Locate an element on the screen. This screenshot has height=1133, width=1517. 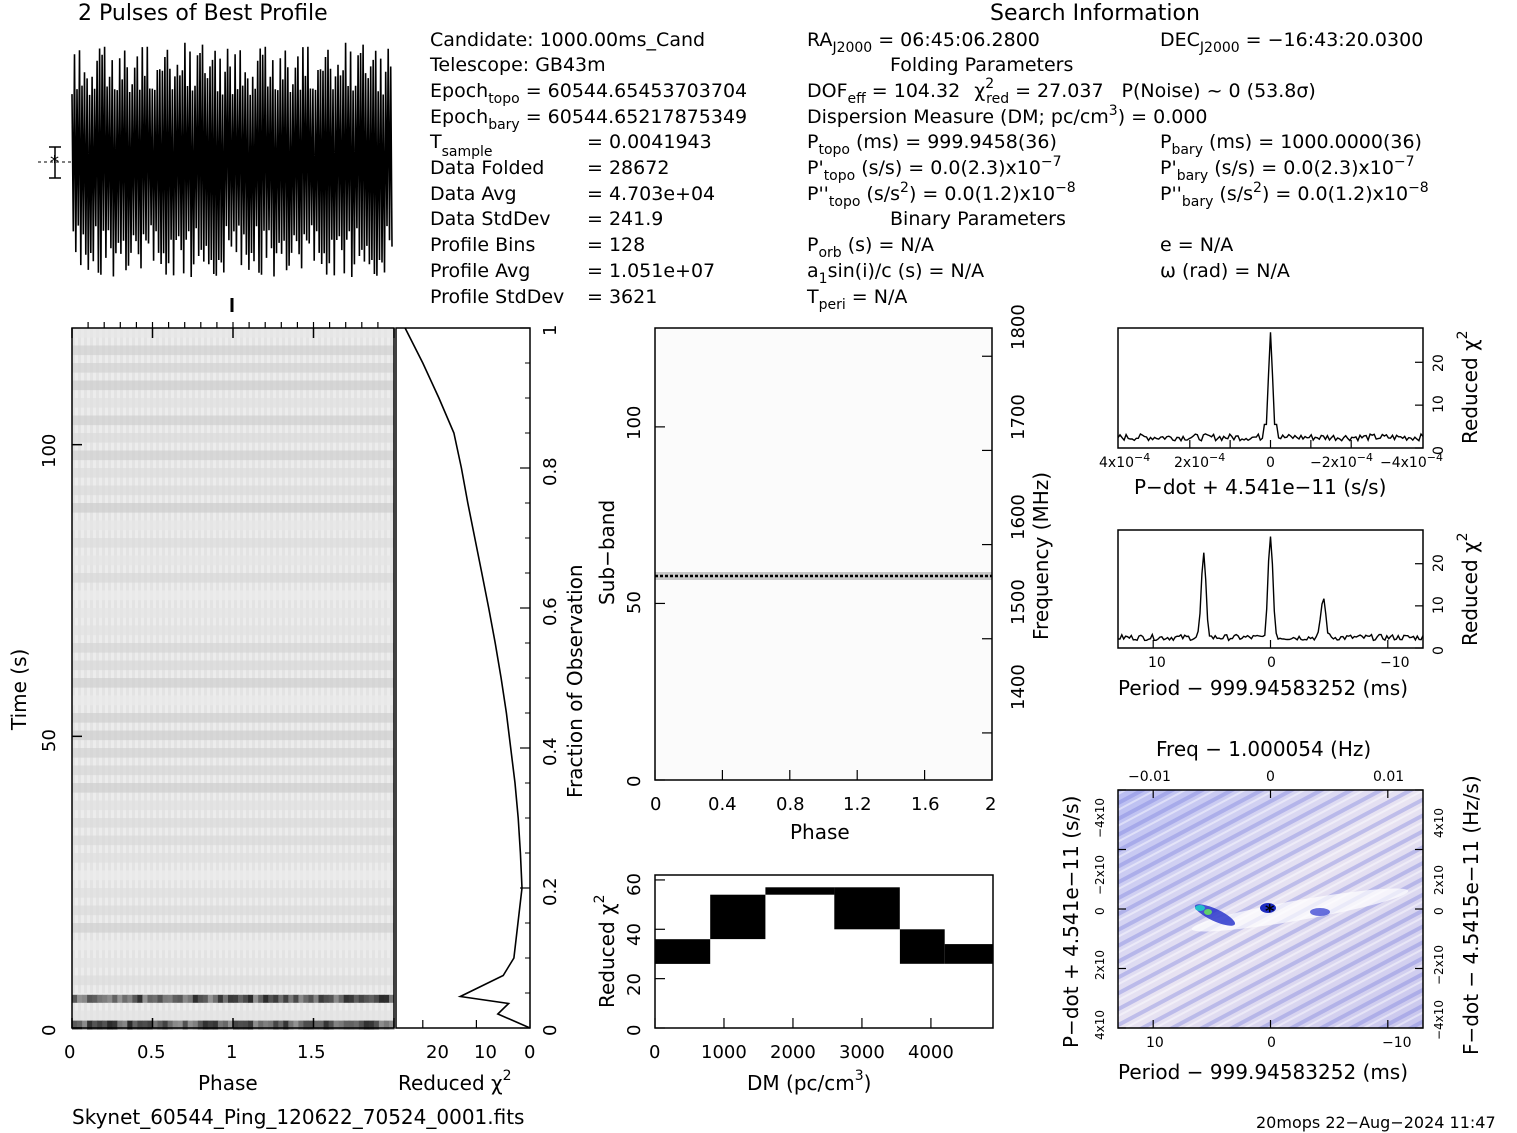
pdot-x-tick-4: −4x10 is located at coordinates (1403, 463).